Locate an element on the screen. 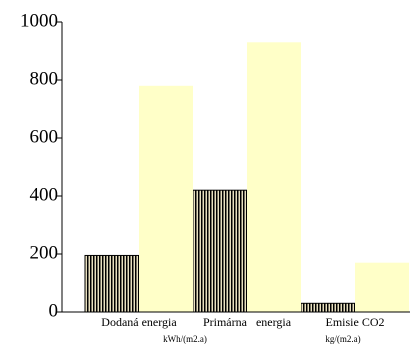  x-tick-label: Dodaná energia is located at coordinates (139, 322).